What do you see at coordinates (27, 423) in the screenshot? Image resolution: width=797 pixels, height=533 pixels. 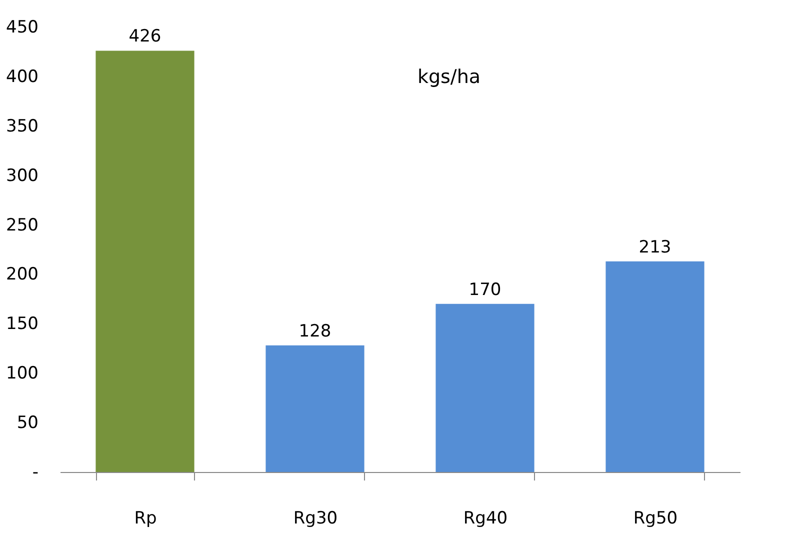 I see `y-tick-label: 50` at bounding box center [27, 423].